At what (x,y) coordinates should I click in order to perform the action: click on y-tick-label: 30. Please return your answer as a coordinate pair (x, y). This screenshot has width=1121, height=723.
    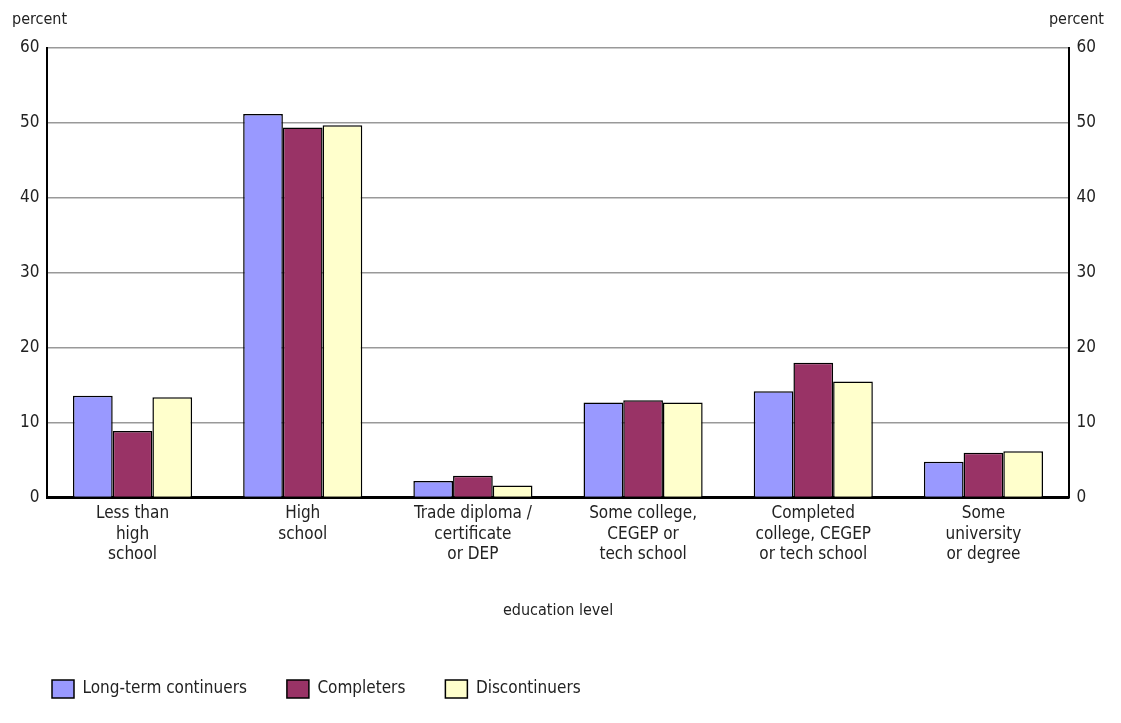
    Looking at the image, I should click on (29, 271).